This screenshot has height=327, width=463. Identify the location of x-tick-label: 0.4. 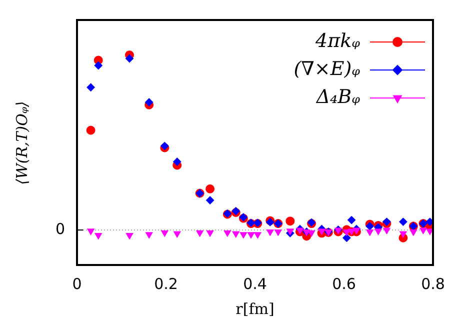
(255, 283).